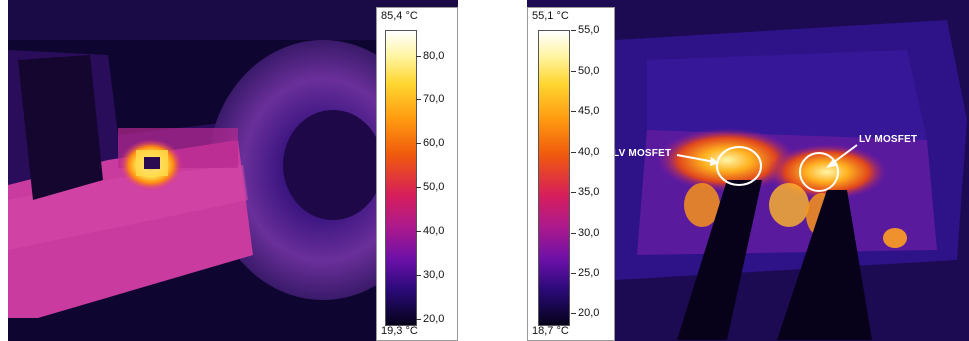  Describe the element at coordinates (696, 158) in the screenshot. I see `arrow-left` at that location.